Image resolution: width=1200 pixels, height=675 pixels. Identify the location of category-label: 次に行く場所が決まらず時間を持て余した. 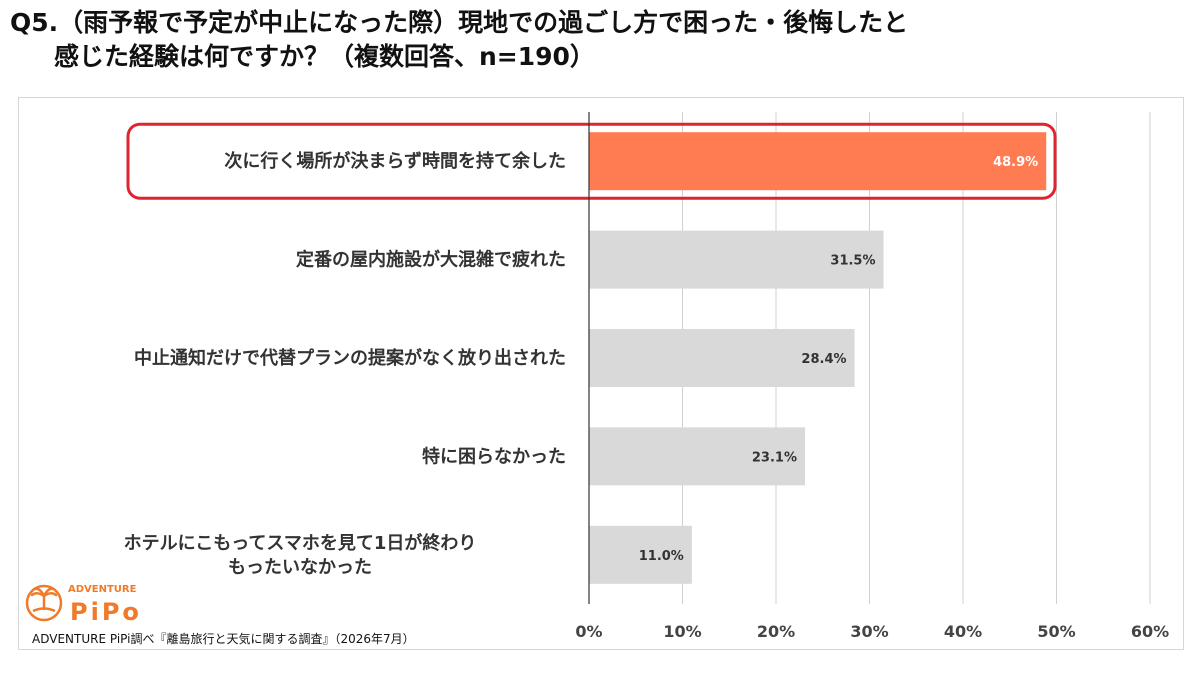
(395, 161).